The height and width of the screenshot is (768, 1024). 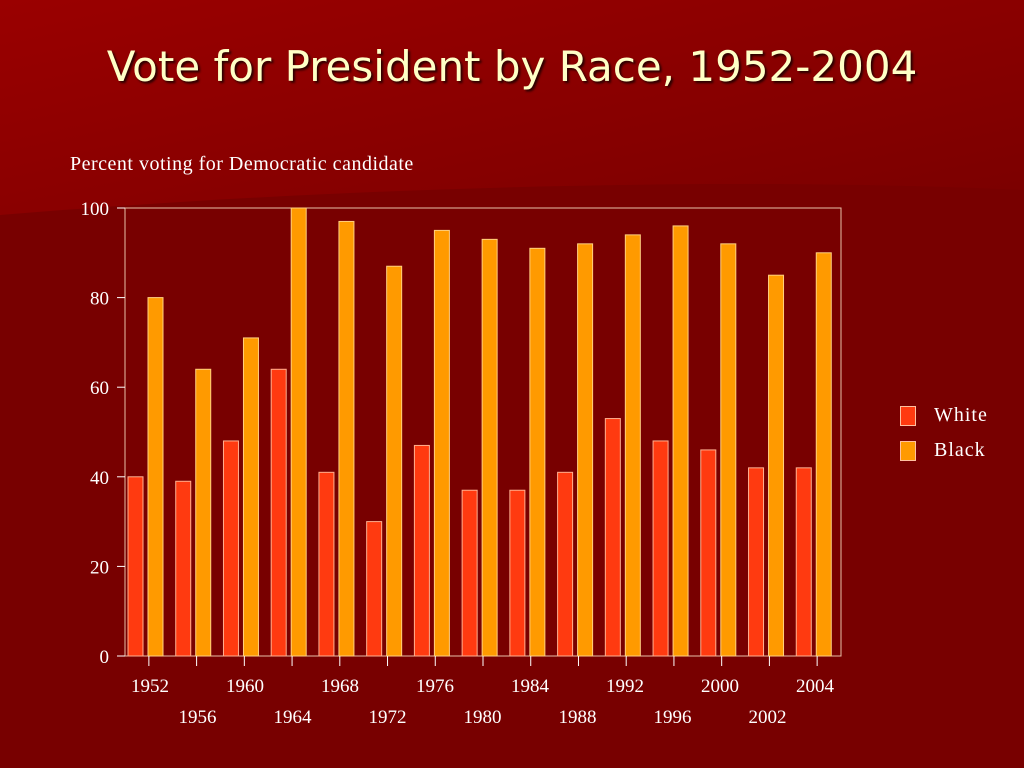 I want to click on chart-subtitle: Percent voting for Democratic candidate, so click(x=242, y=164).